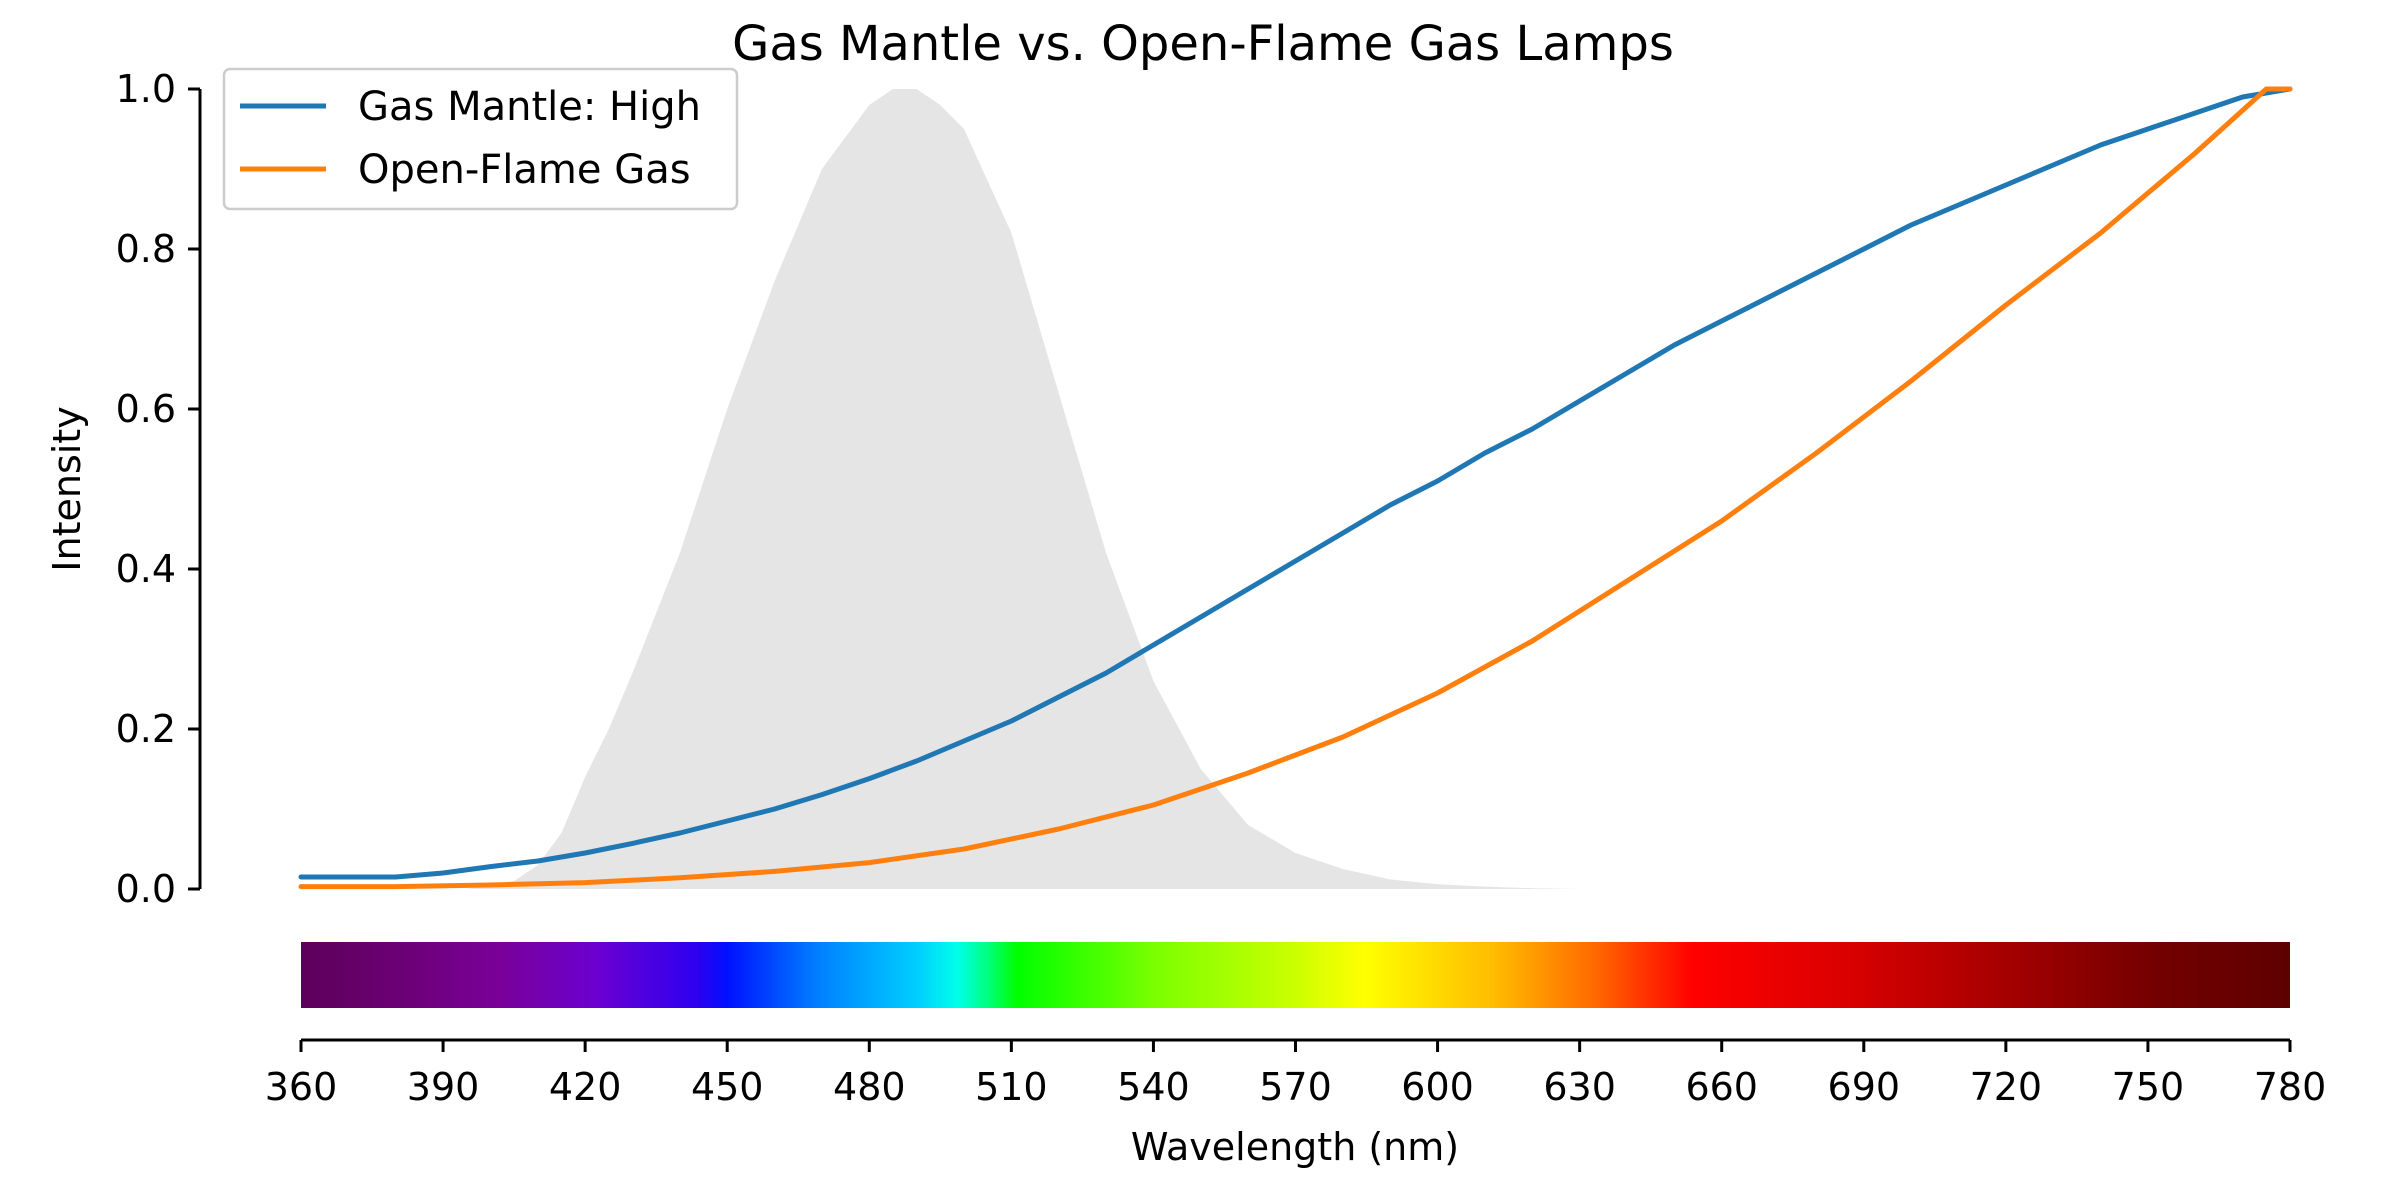  What do you see at coordinates (146, 729) in the screenshot?
I see `y-tick-label: 0.2` at bounding box center [146, 729].